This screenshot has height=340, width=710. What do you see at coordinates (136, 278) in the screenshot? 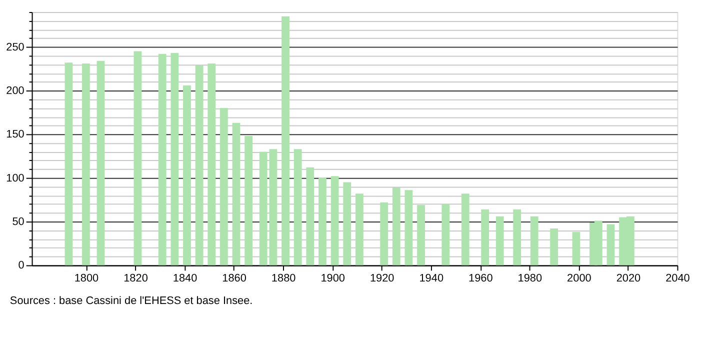
I see `x-tick-label: 1820` at bounding box center [136, 278].